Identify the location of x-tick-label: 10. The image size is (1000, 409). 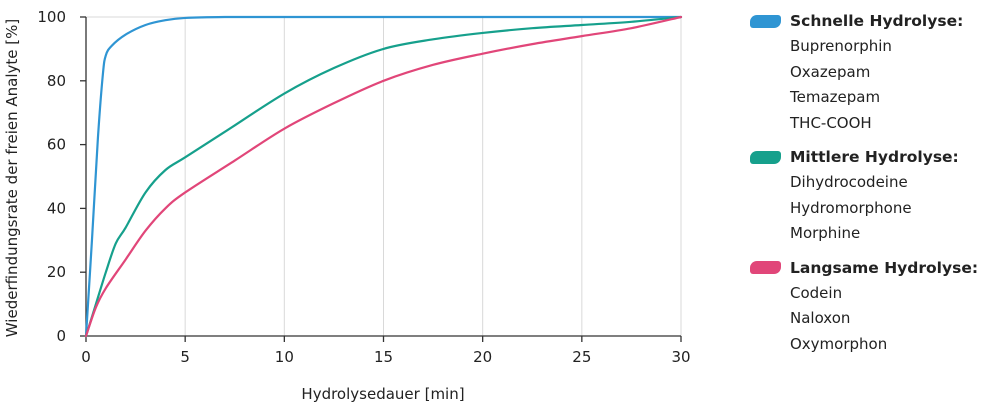
(284, 357).